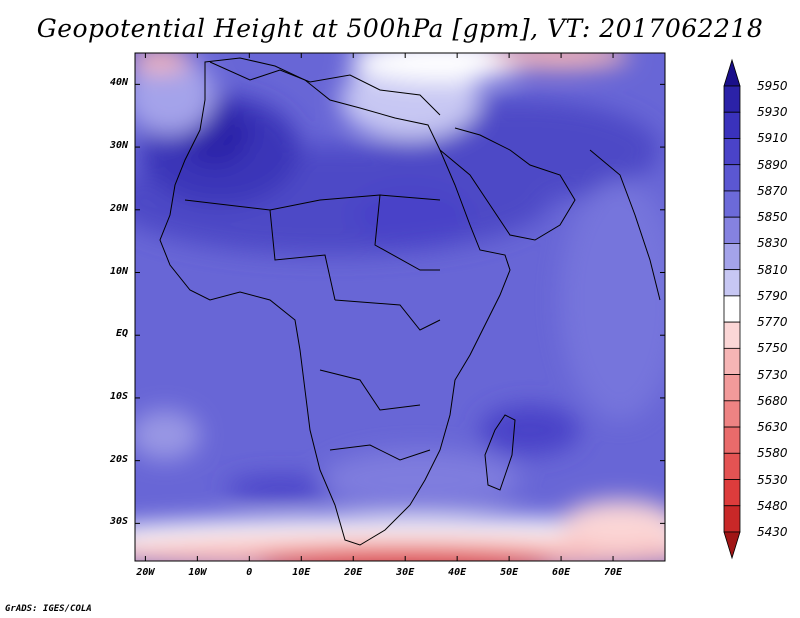 This screenshot has width=800, height=618. Describe the element at coordinates (118, 522) in the screenshot. I see `lat-label: 30S` at that location.